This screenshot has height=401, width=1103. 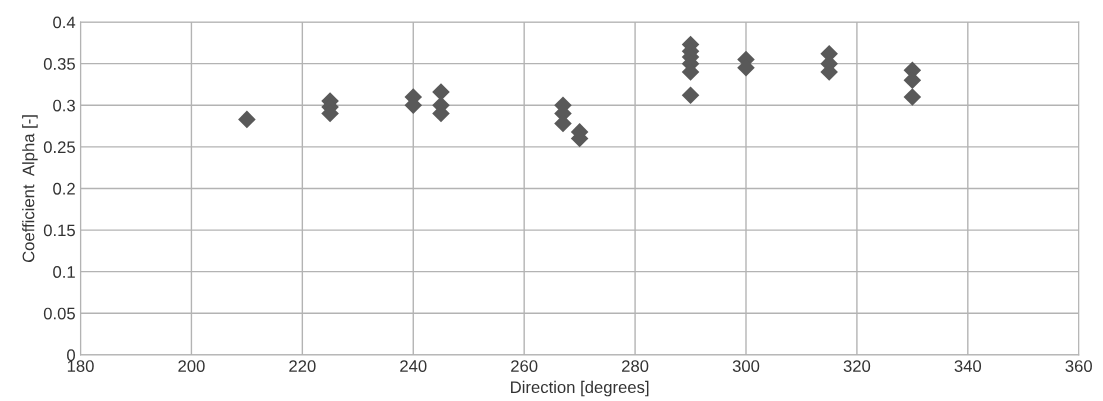 I want to click on y-tick-label: 0.1, so click(x=64, y=272).